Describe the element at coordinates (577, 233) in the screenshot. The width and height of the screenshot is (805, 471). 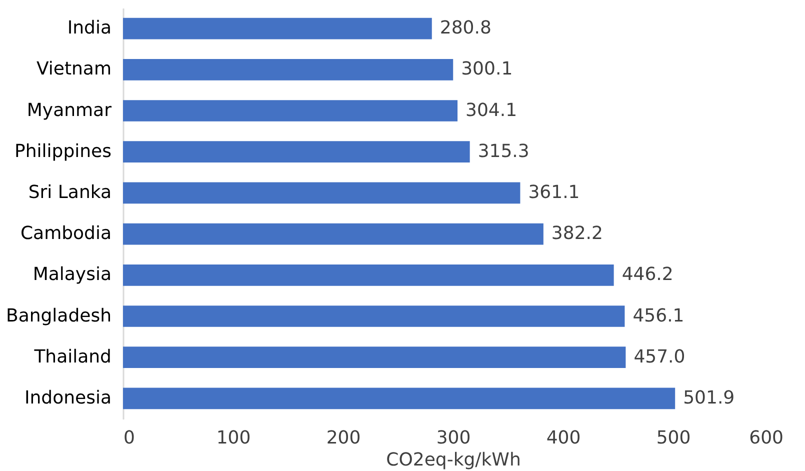
I see `data-label: 382.2` at that location.